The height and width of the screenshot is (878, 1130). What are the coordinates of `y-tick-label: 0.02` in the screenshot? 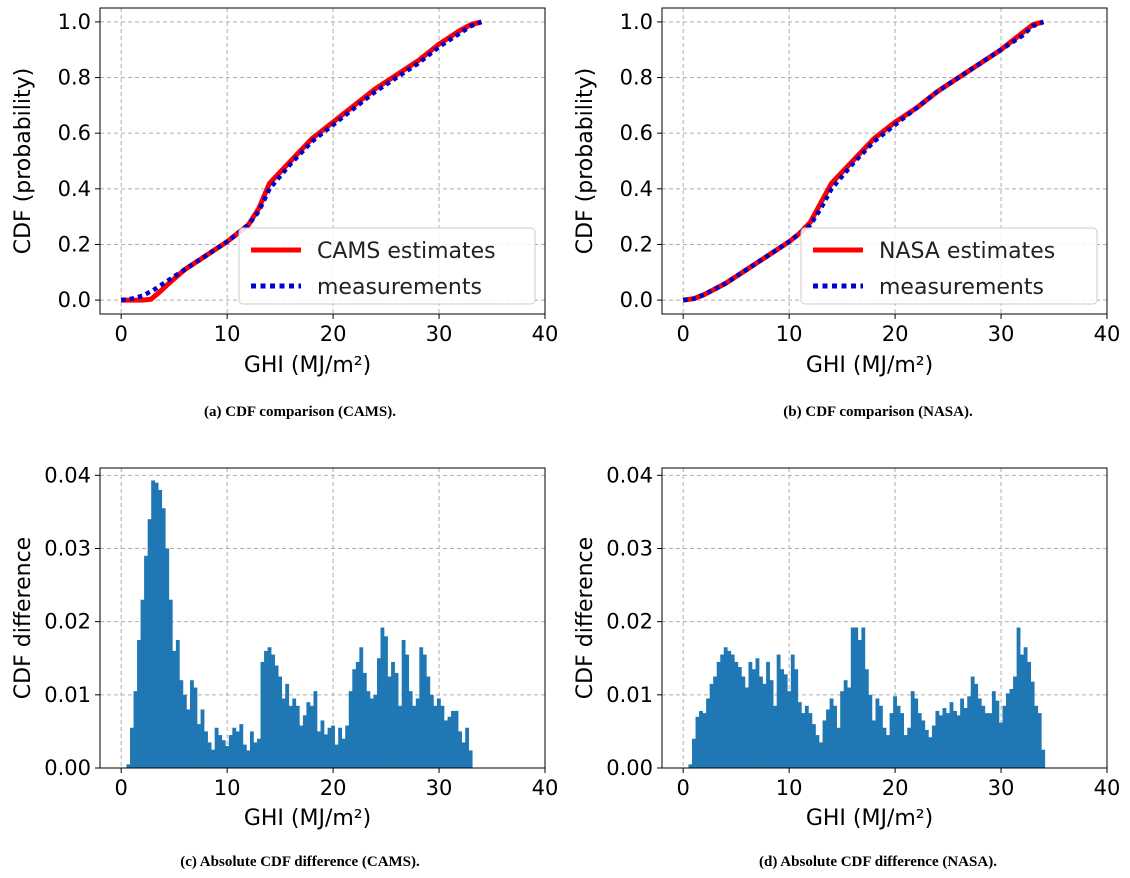 It's located at (629, 622).